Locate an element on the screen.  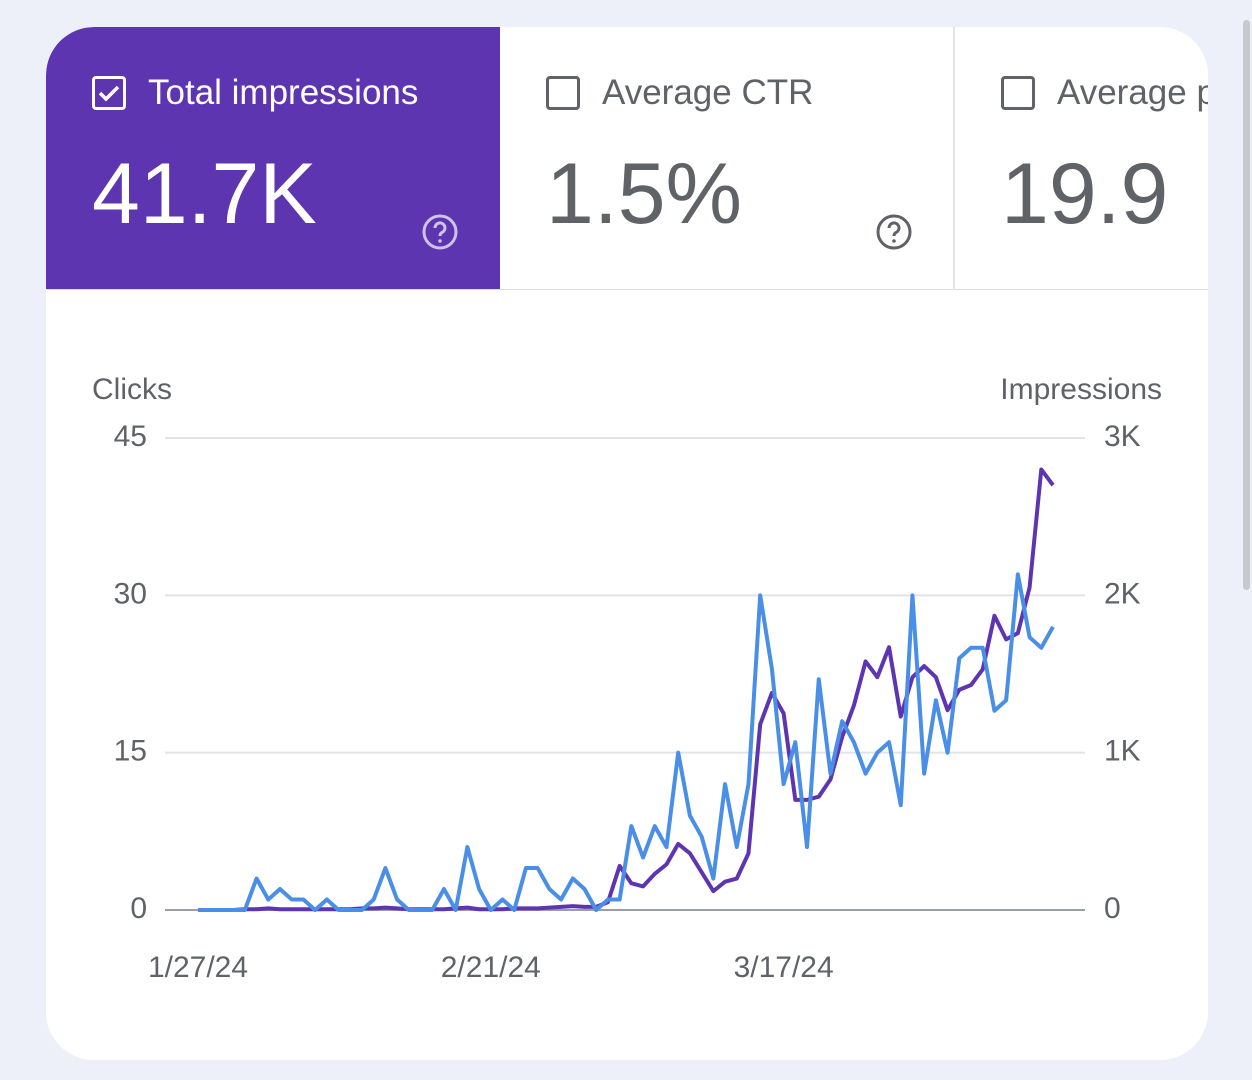
y2-tick-label: 0 is located at coordinates (1112, 908).